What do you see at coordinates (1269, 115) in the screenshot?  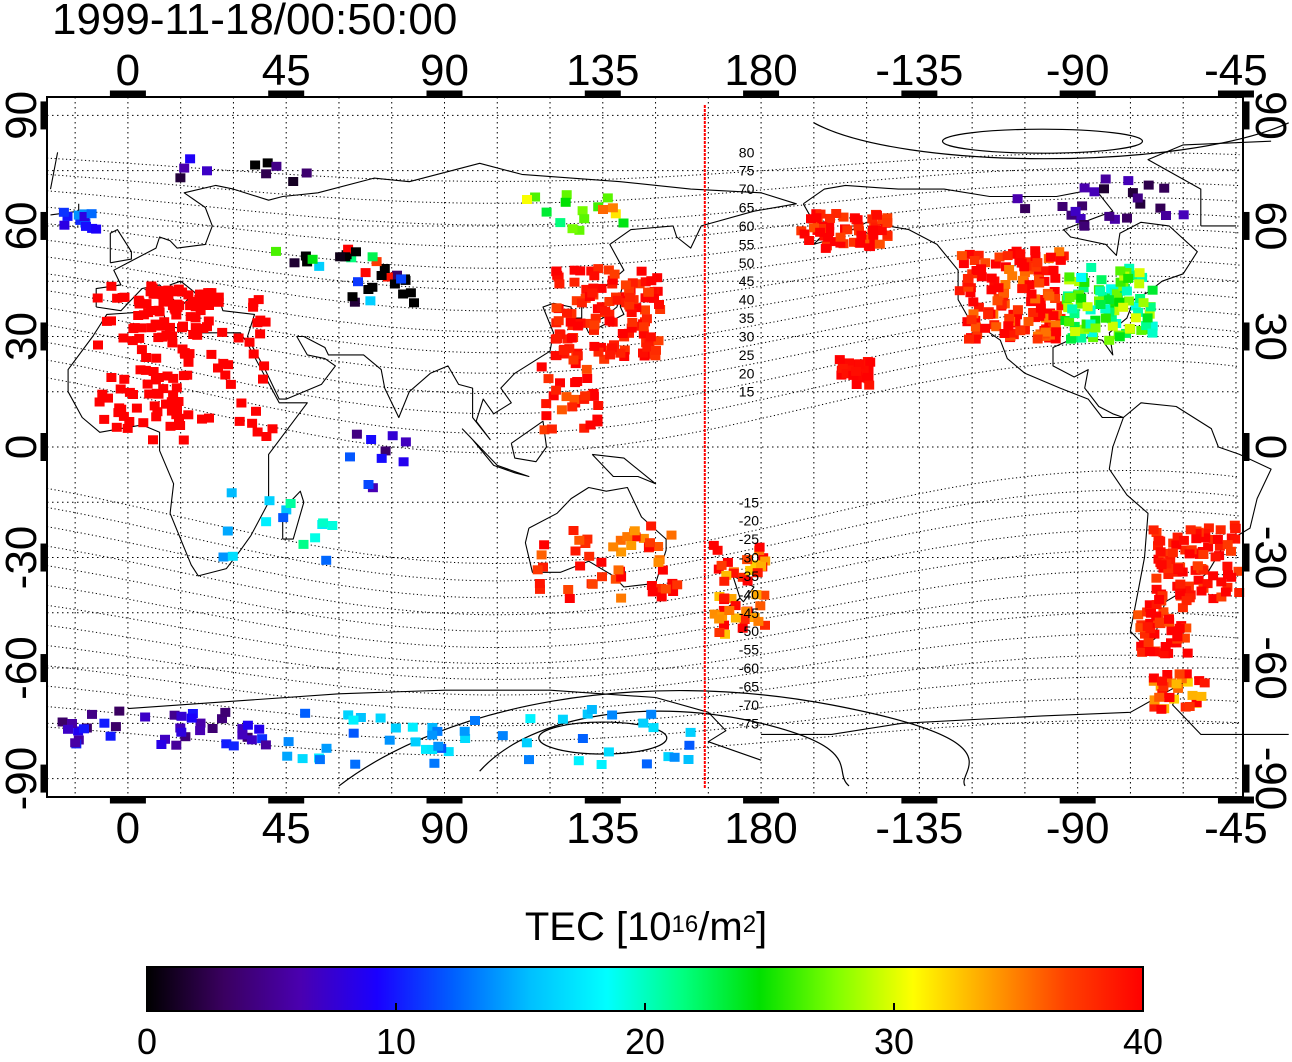 I see `lat-tick-label-right: 90` at bounding box center [1269, 115].